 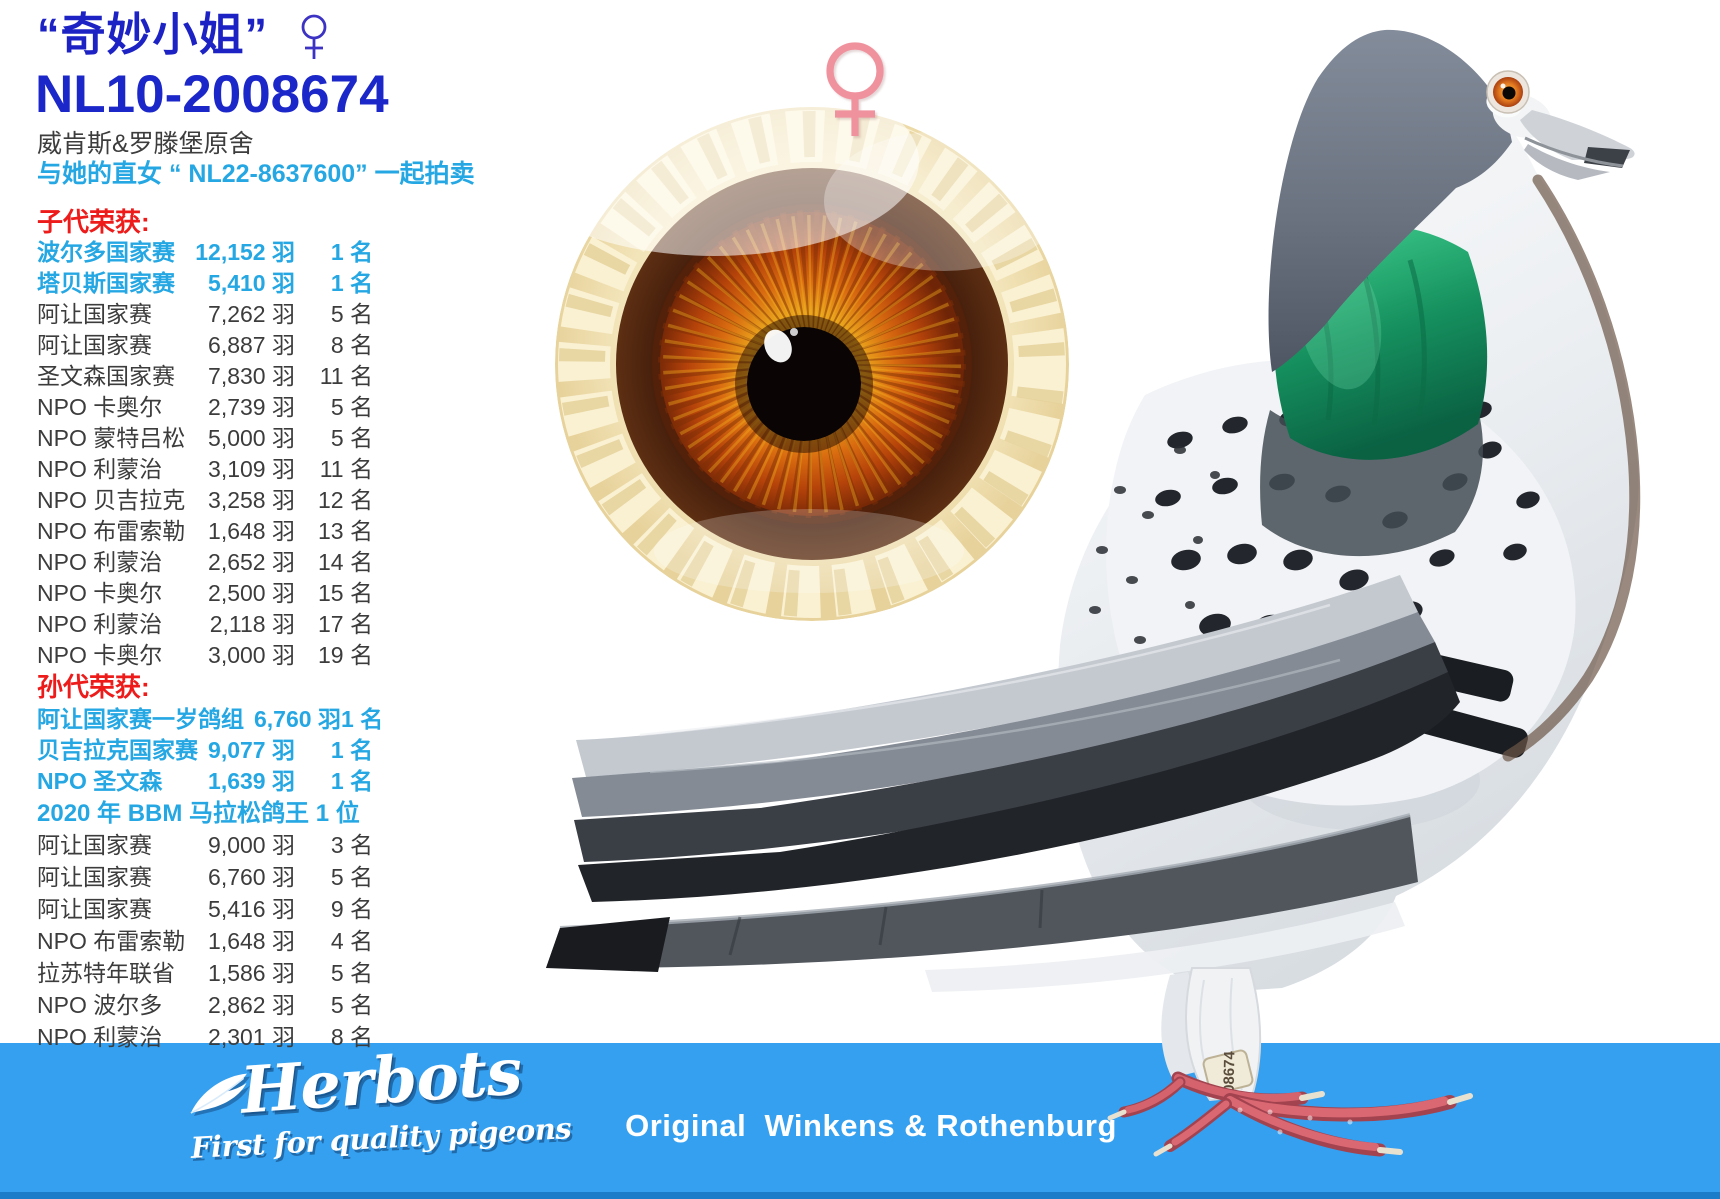 What do you see at coordinates (207, 249) in the screenshot?
I see `result-row: 波尔多国家赛 12,152 羽 1 名` at bounding box center [207, 249].